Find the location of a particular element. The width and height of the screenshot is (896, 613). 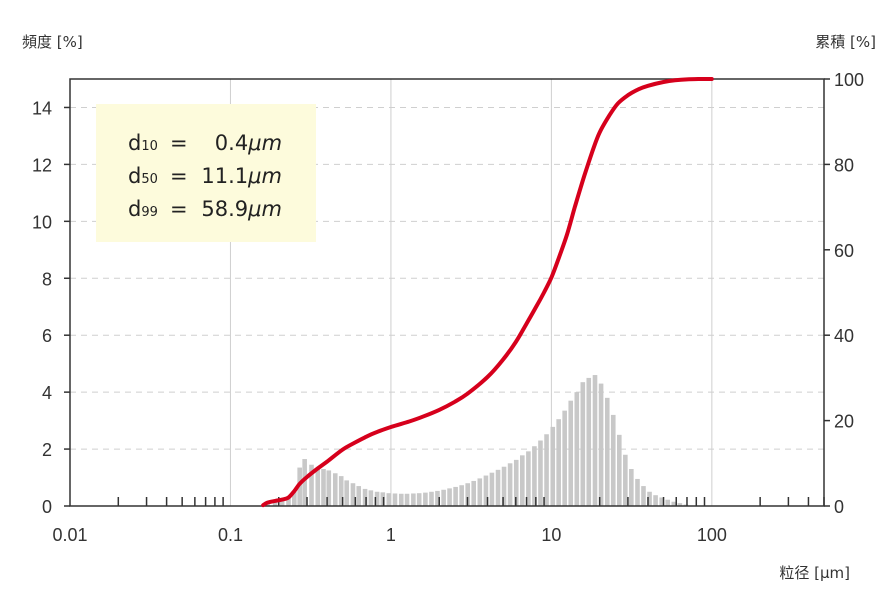

y-right-tick-label: 80 is located at coordinates (844, 165).